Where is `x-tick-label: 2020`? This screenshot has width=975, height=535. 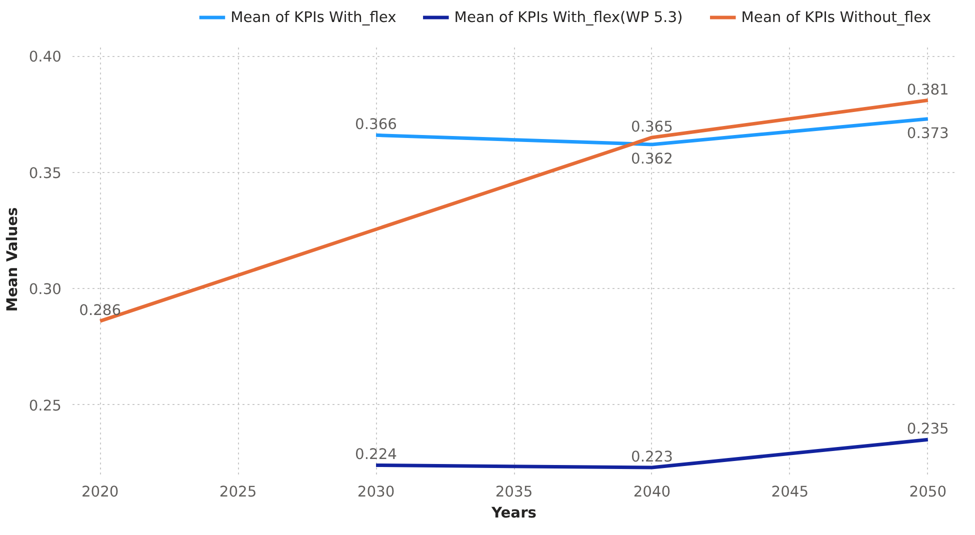
x-tick-label: 2020 is located at coordinates (100, 492).